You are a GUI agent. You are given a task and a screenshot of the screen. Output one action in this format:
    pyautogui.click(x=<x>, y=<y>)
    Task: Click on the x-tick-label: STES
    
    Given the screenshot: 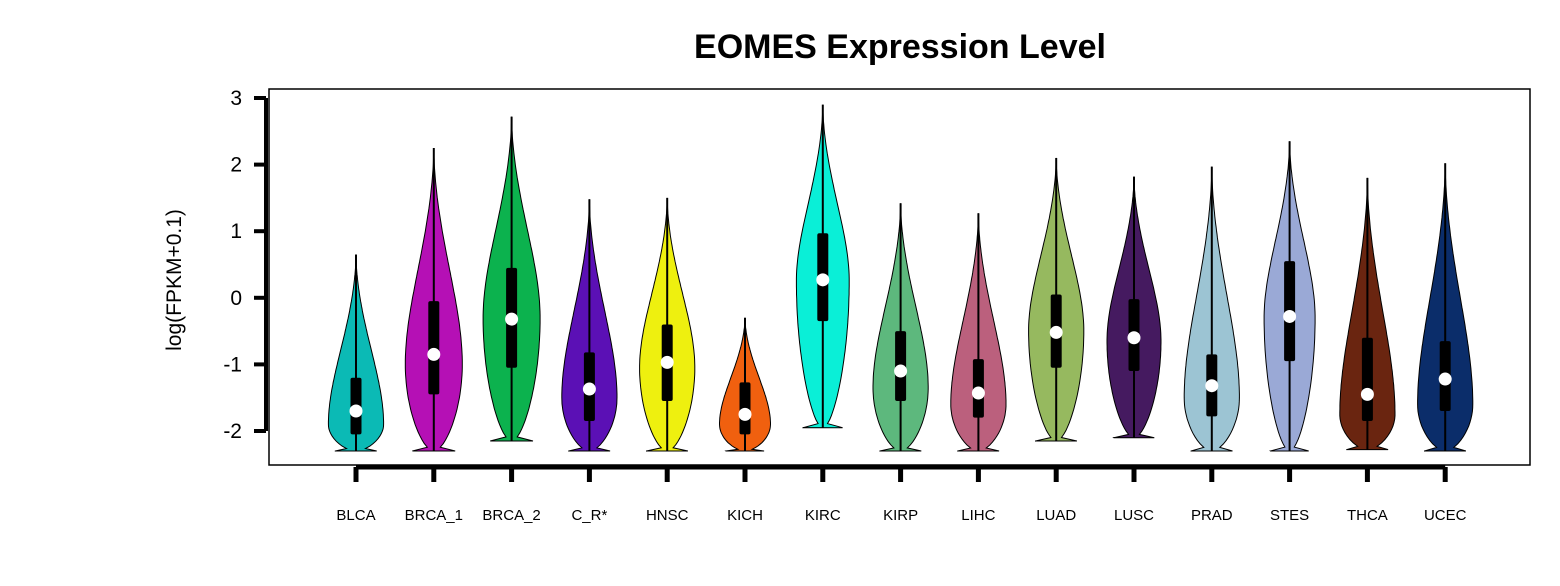 What is the action you would take?
    pyautogui.click(x=1289, y=515)
    